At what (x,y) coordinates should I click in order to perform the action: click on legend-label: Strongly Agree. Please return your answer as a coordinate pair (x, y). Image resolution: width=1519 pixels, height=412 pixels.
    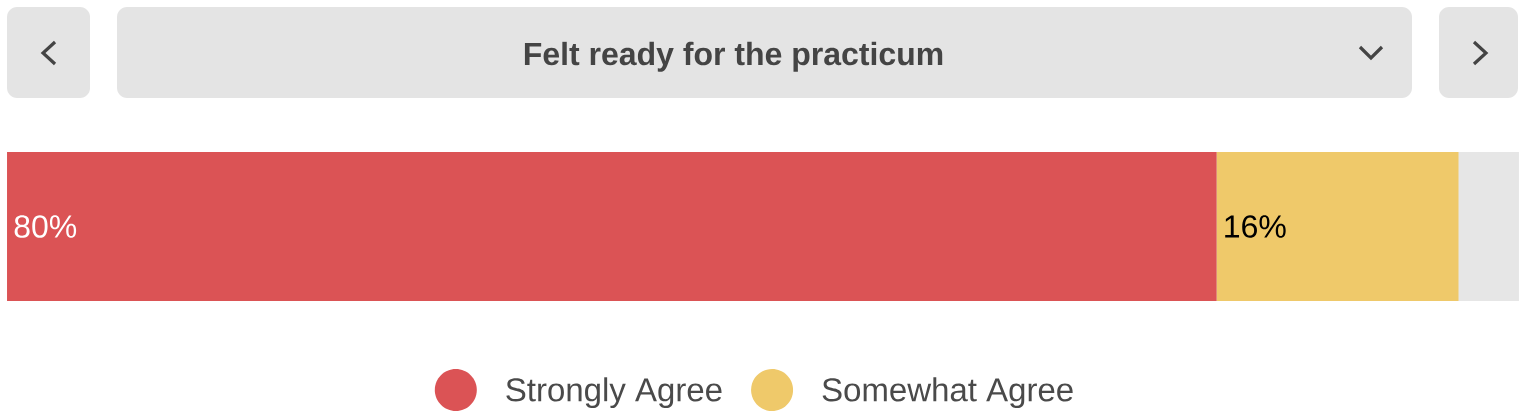
    Looking at the image, I should click on (614, 393).